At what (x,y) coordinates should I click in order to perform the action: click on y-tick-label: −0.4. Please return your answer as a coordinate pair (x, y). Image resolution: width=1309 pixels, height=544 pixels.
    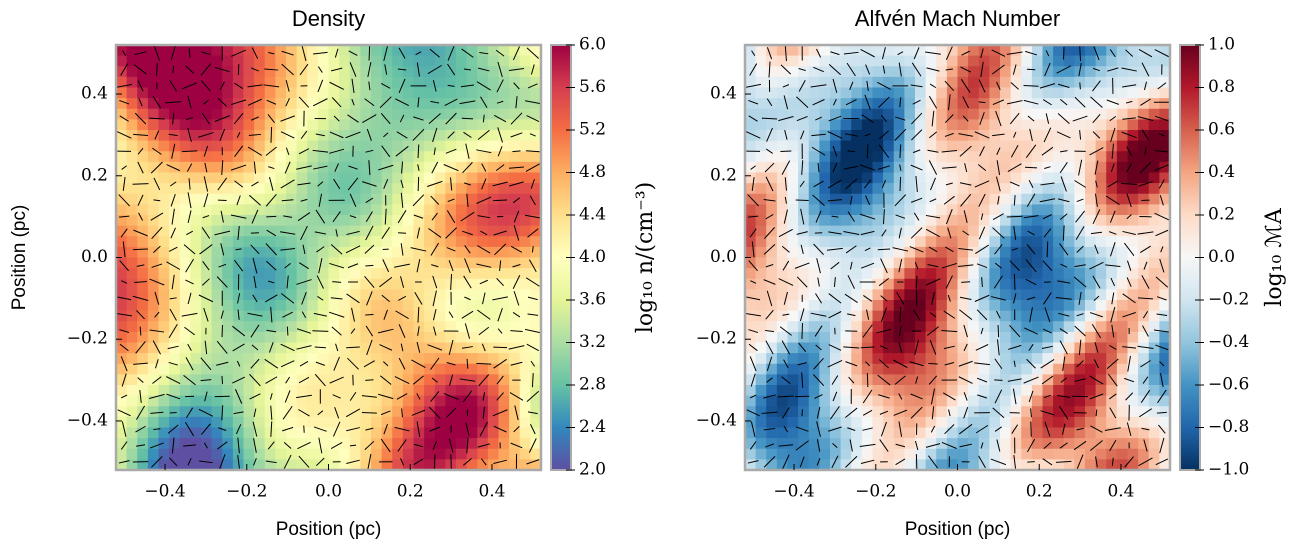
    Looking at the image, I should click on (87, 420).